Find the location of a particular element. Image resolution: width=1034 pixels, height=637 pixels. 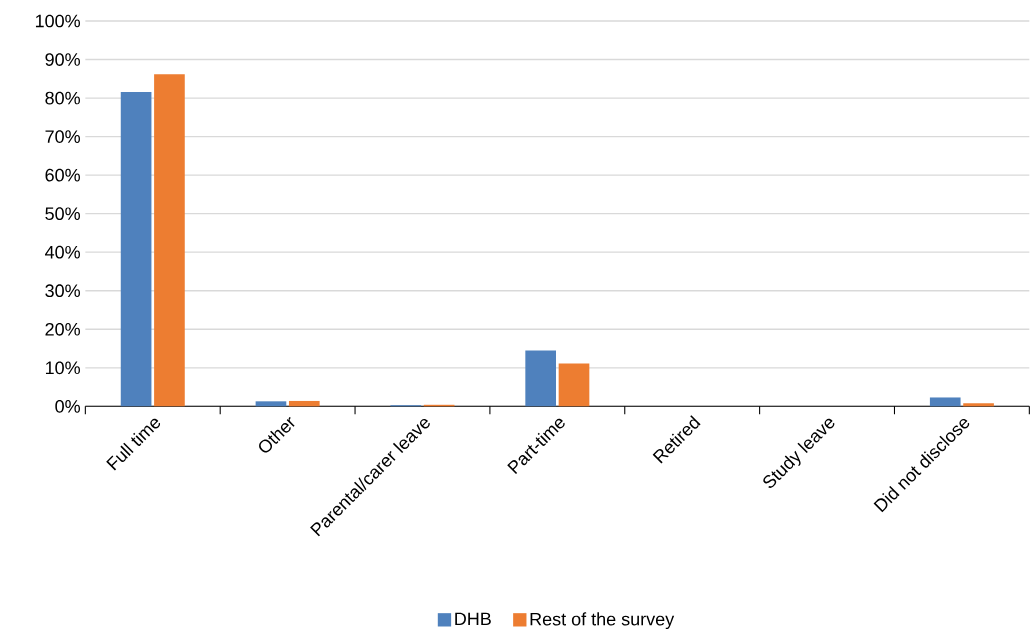

legend-label: Rest of the survey is located at coordinates (602, 621).